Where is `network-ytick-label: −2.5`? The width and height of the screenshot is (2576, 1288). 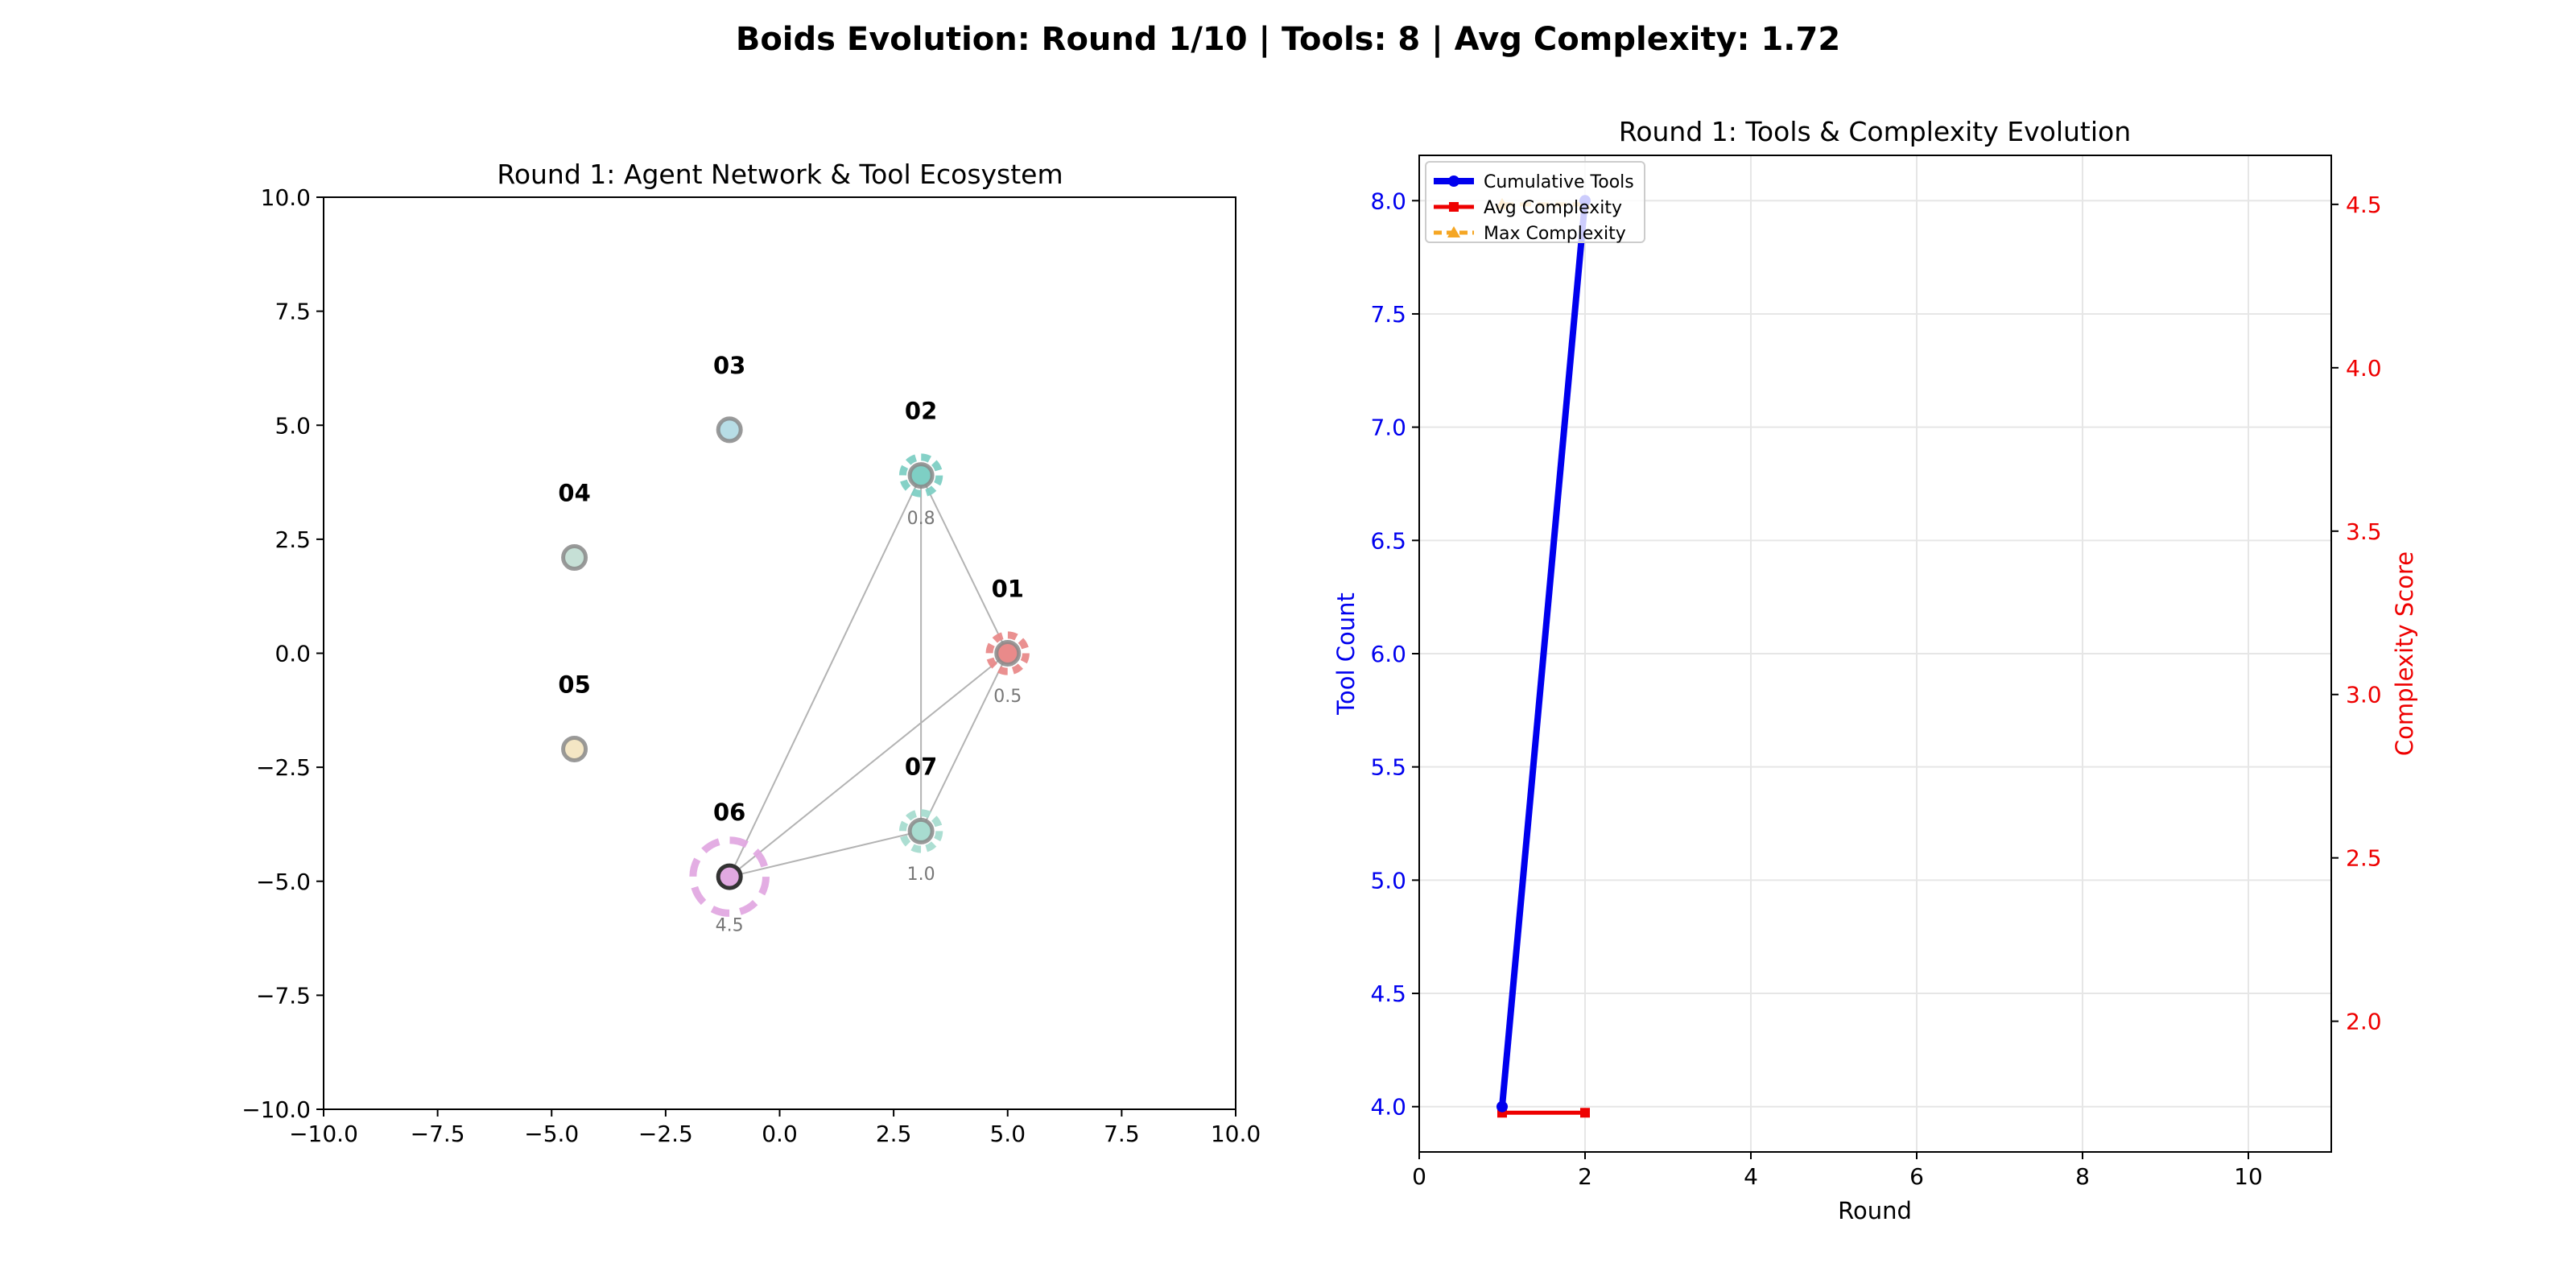
network-ytick-label: −2.5 is located at coordinates (283, 767).